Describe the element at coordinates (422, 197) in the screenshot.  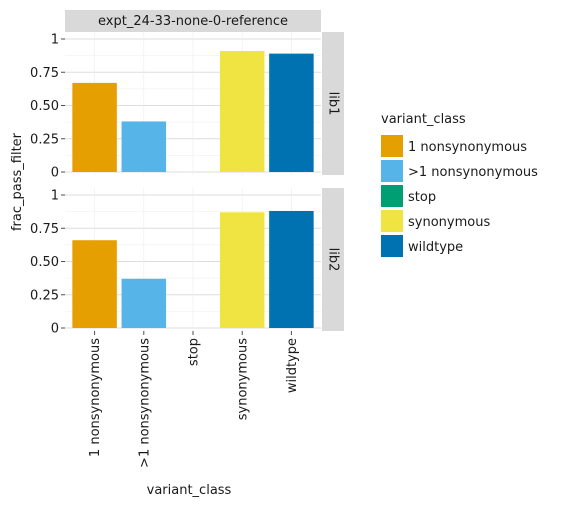
I see `legend-label: stop` at that location.